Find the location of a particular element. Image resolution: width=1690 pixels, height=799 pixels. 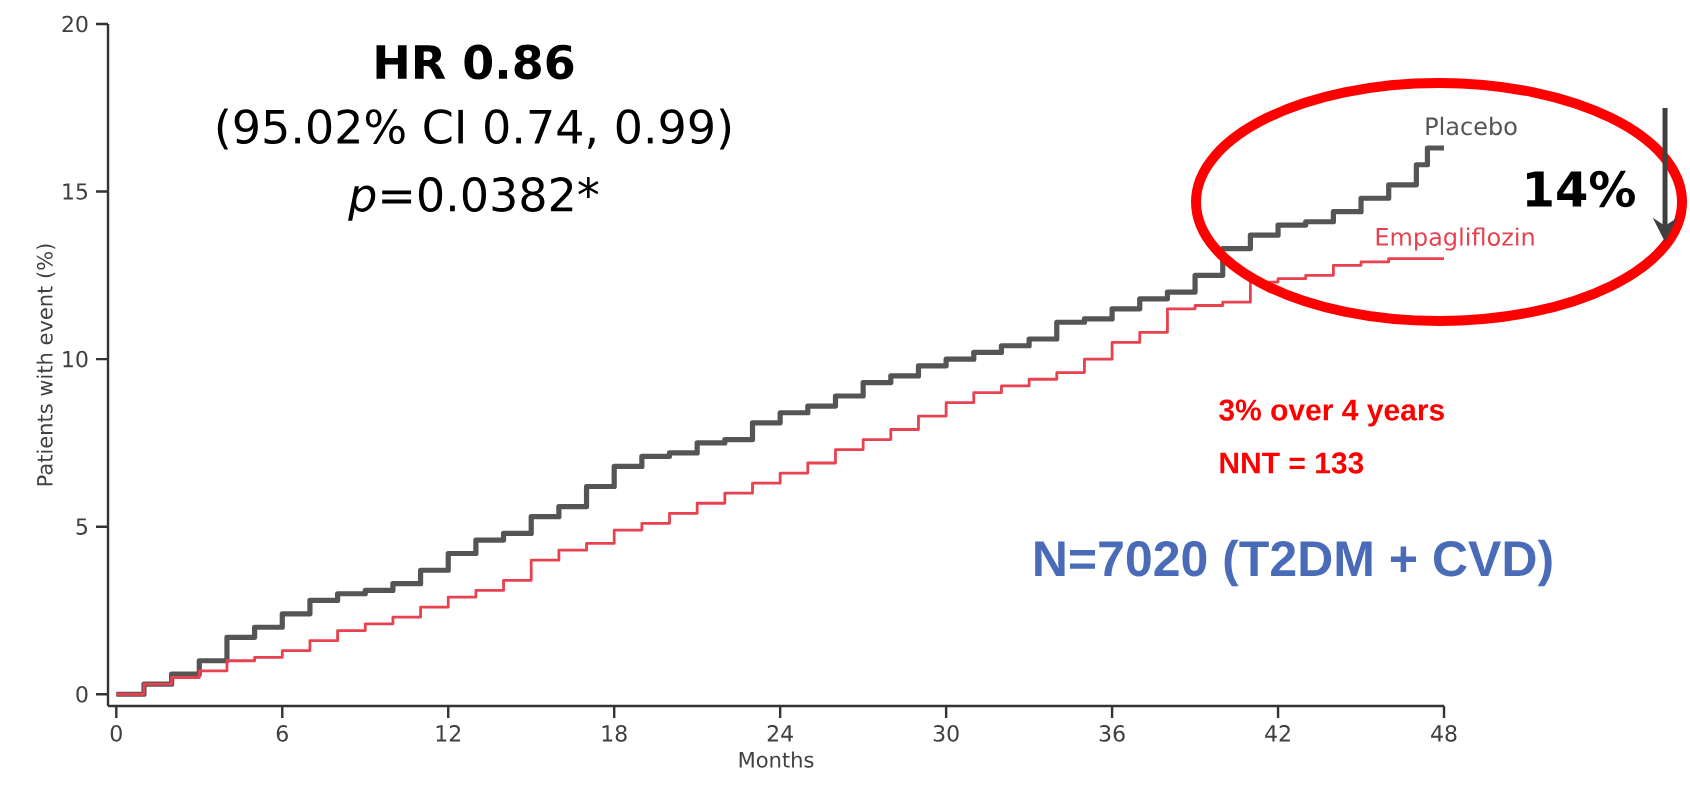

x-tick-label: 0 is located at coordinates (116, 733).